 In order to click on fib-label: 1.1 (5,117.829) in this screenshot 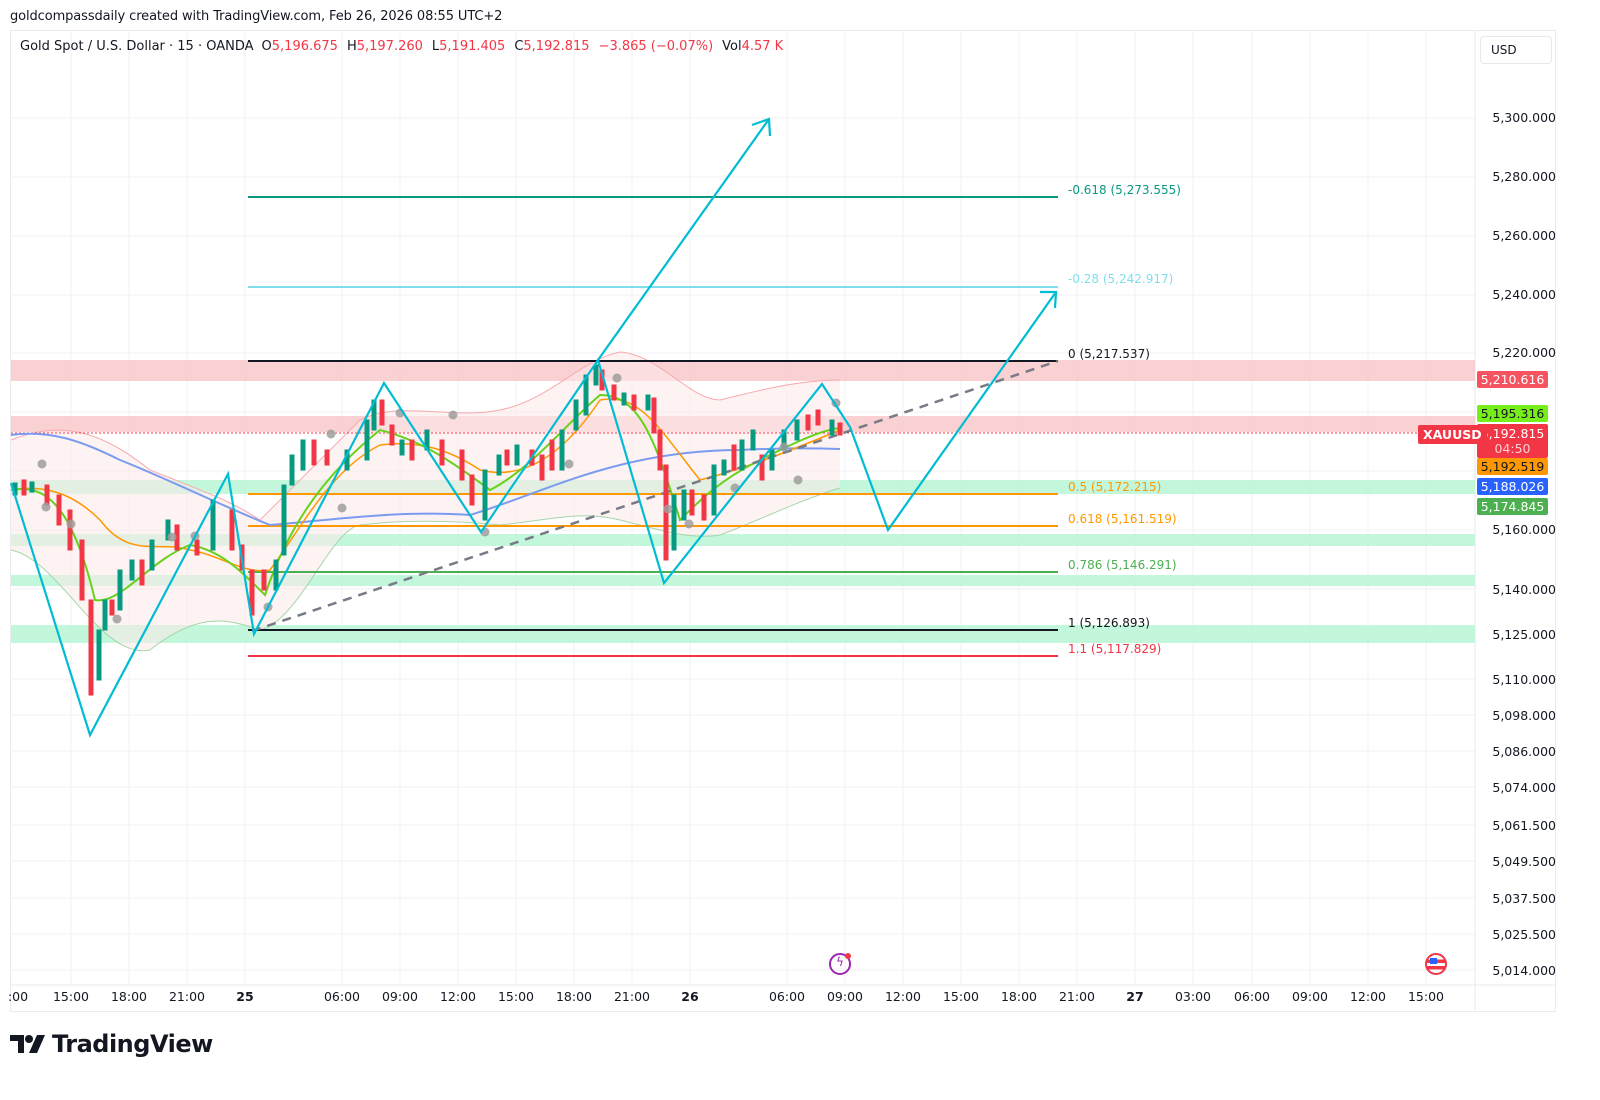, I will do `click(1115, 649)`.